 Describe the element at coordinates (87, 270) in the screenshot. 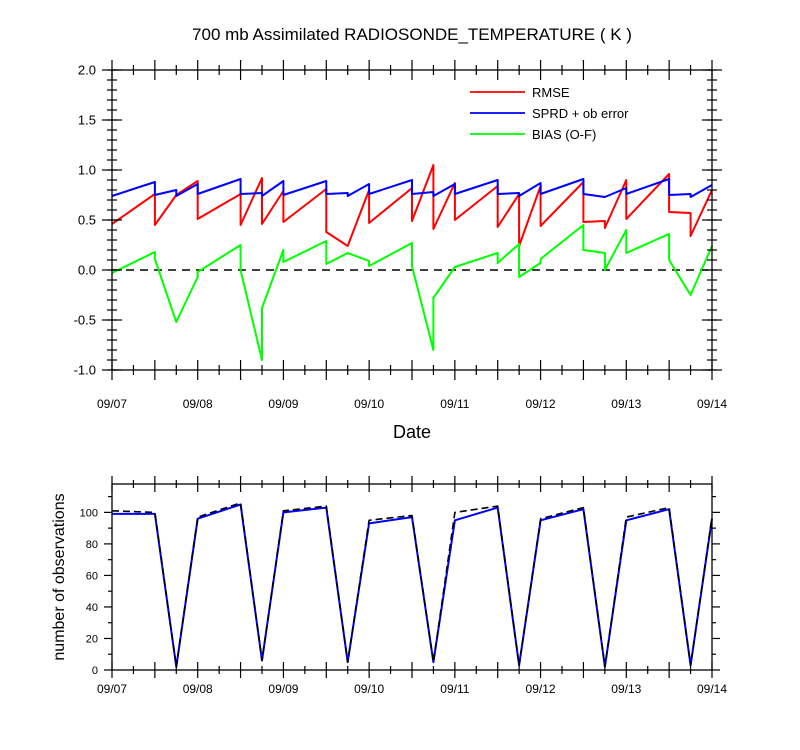

I see `top-ytick-label: 0.0` at that location.